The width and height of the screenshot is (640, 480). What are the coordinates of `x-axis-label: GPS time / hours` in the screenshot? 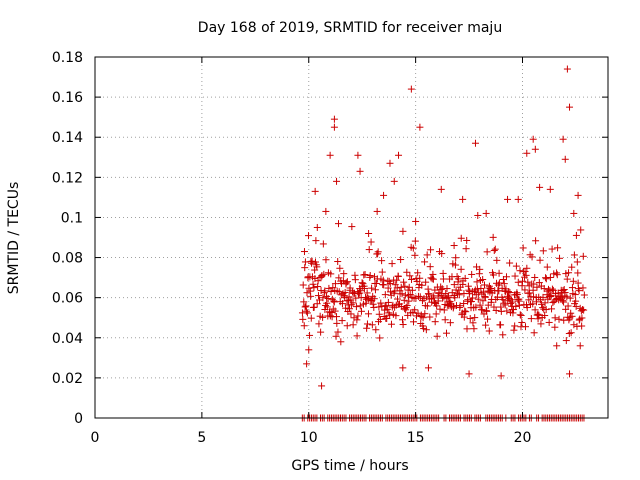 It's located at (349, 466).